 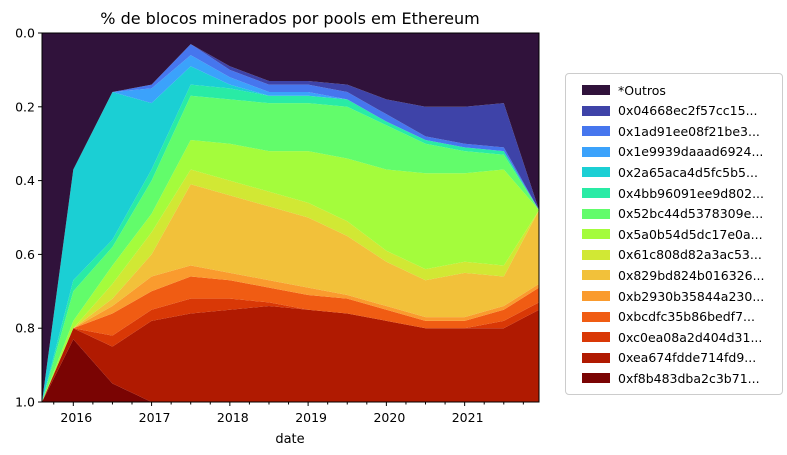 I want to click on x-tick-label: 2020, so click(x=389, y=417).